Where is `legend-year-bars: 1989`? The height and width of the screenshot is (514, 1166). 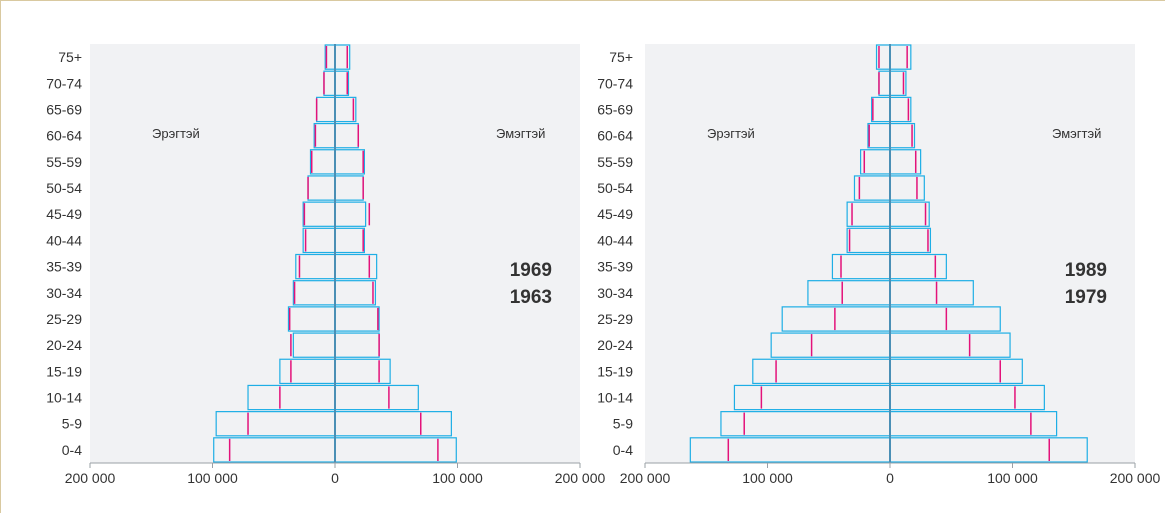
legend-year-bars: 1989 is located at coordinates (1086, 270).